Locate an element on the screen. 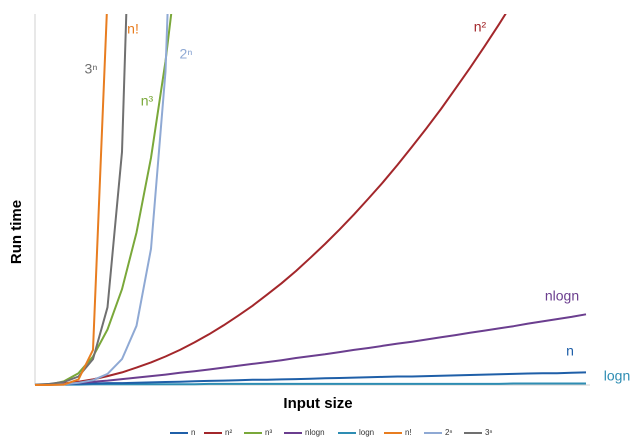 The width and height of the screenshot is (640, 445). legend-label: 3ⁿ is located at coordinates (488, 432).